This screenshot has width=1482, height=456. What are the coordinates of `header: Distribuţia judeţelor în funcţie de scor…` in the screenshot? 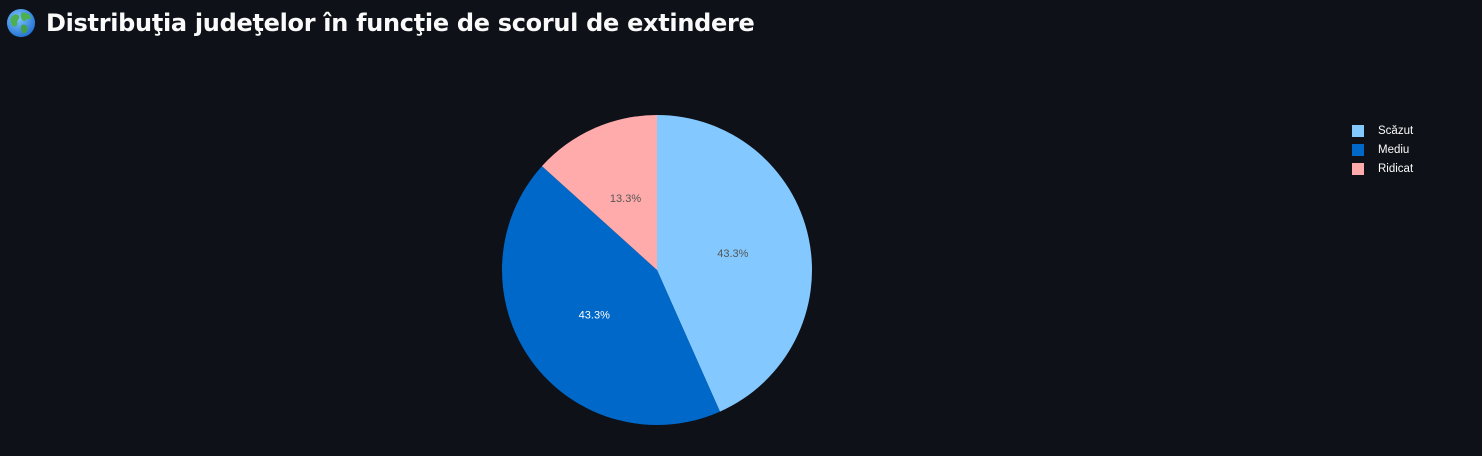 It's located at (380, 23).